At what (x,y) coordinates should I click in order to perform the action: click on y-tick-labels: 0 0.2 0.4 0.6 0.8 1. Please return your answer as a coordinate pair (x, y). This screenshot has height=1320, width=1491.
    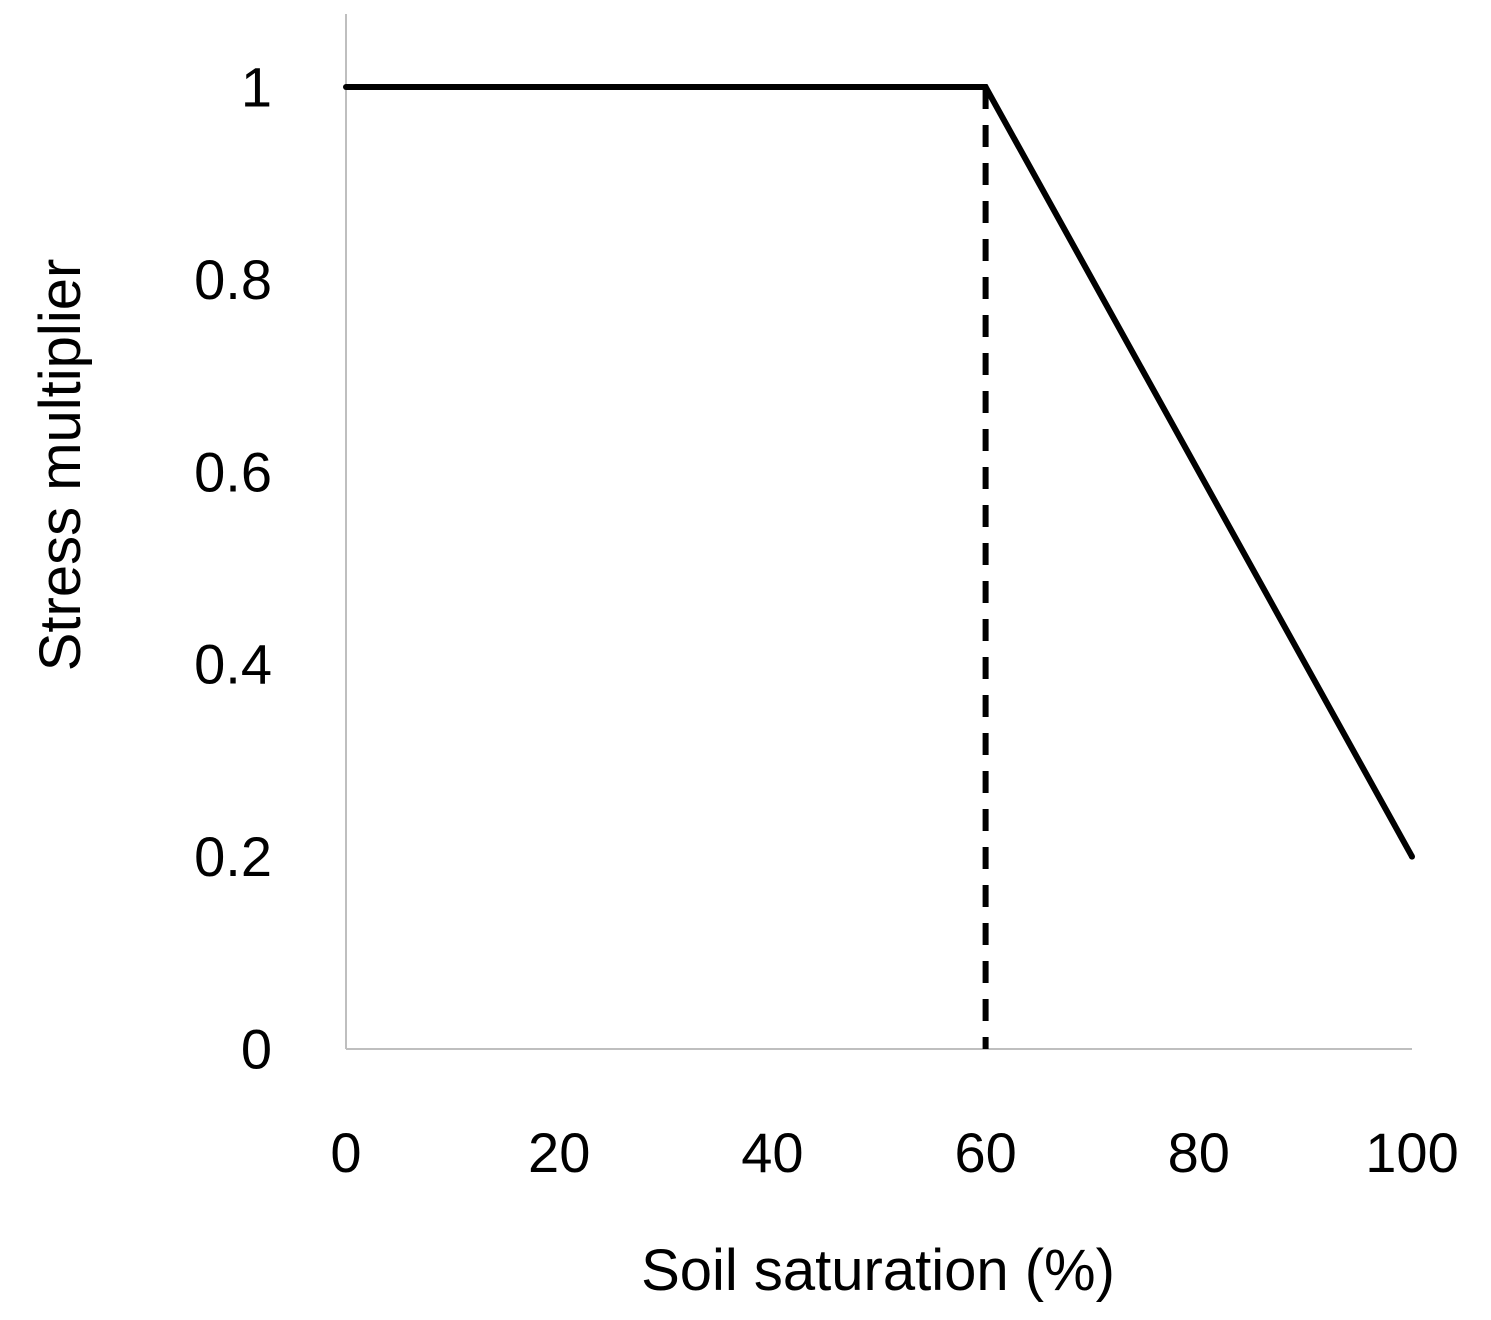
    Looking at the image, I should click on (233, 568).